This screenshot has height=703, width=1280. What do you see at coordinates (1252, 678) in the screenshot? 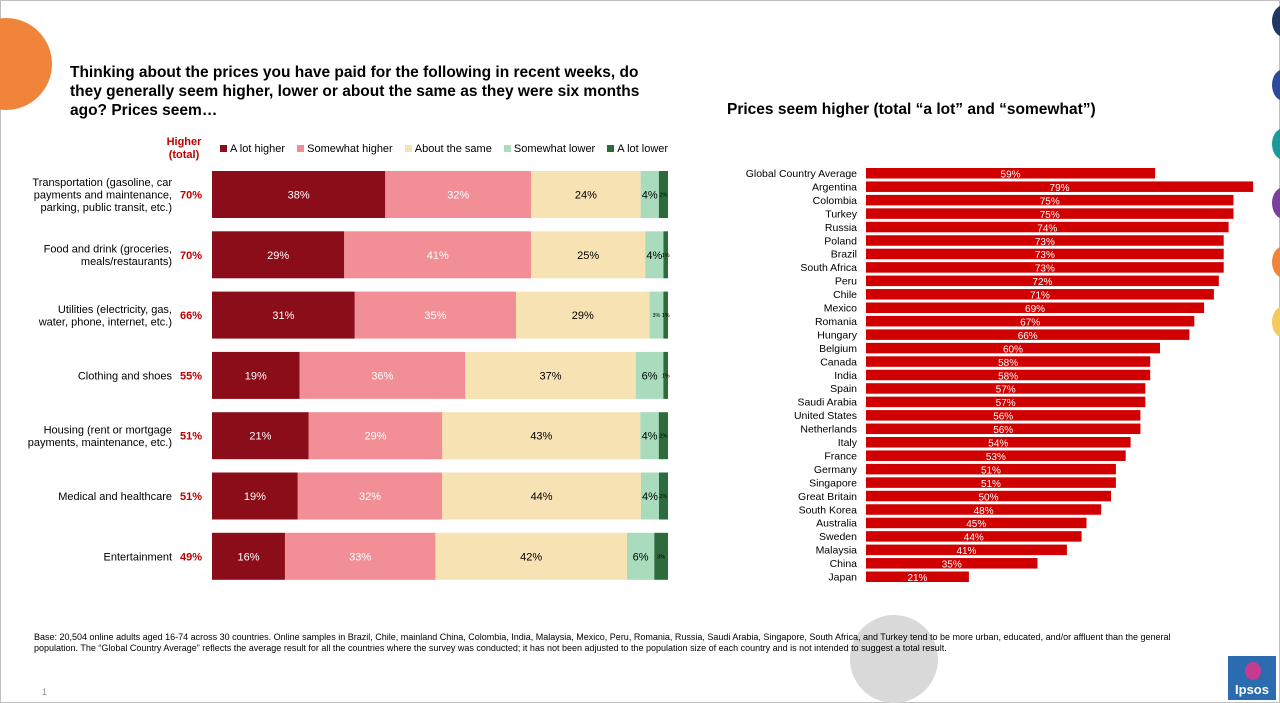
I see `ipsos-logo: Ipsos` at bounding box center [1252, 678].